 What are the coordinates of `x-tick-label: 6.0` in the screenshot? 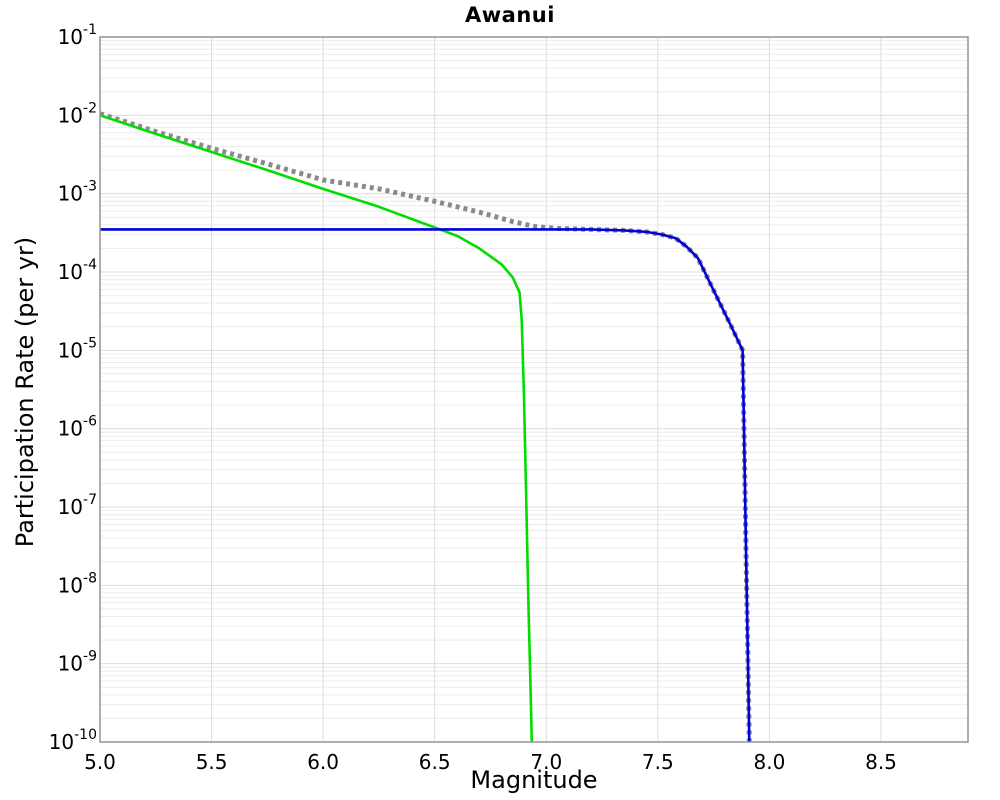 It's located at (323, 762).